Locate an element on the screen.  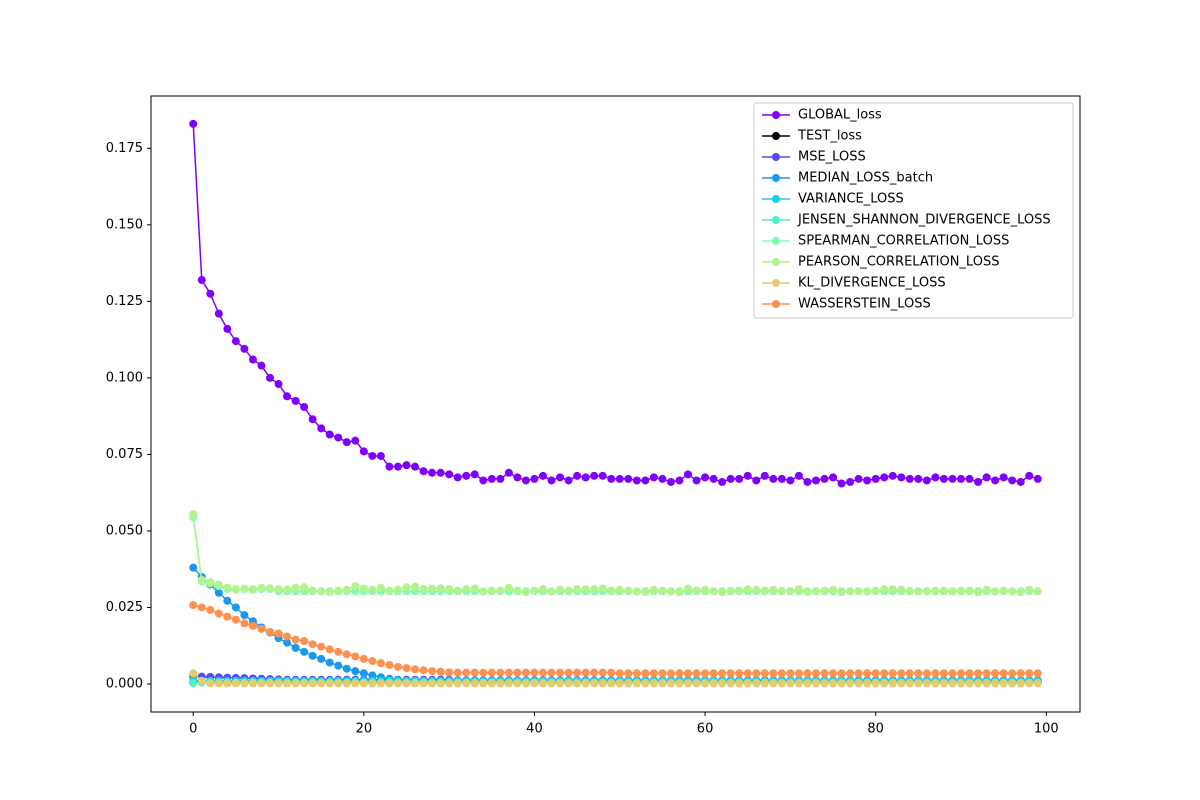
x-tick-label: 100 is located at coordinates (1046, 729).